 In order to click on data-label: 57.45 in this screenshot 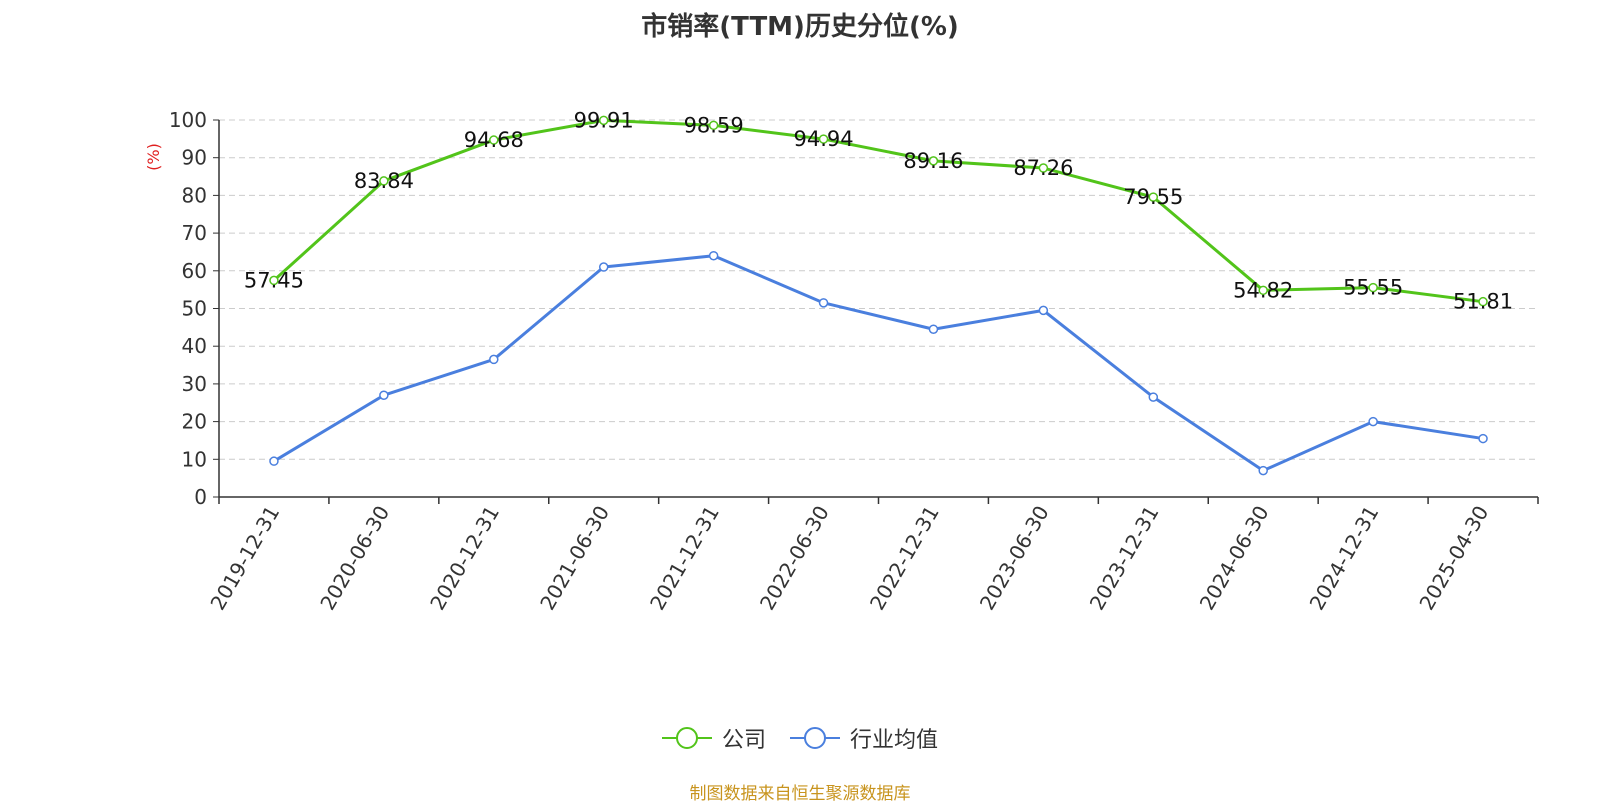, I will do `click(274, 280)`.